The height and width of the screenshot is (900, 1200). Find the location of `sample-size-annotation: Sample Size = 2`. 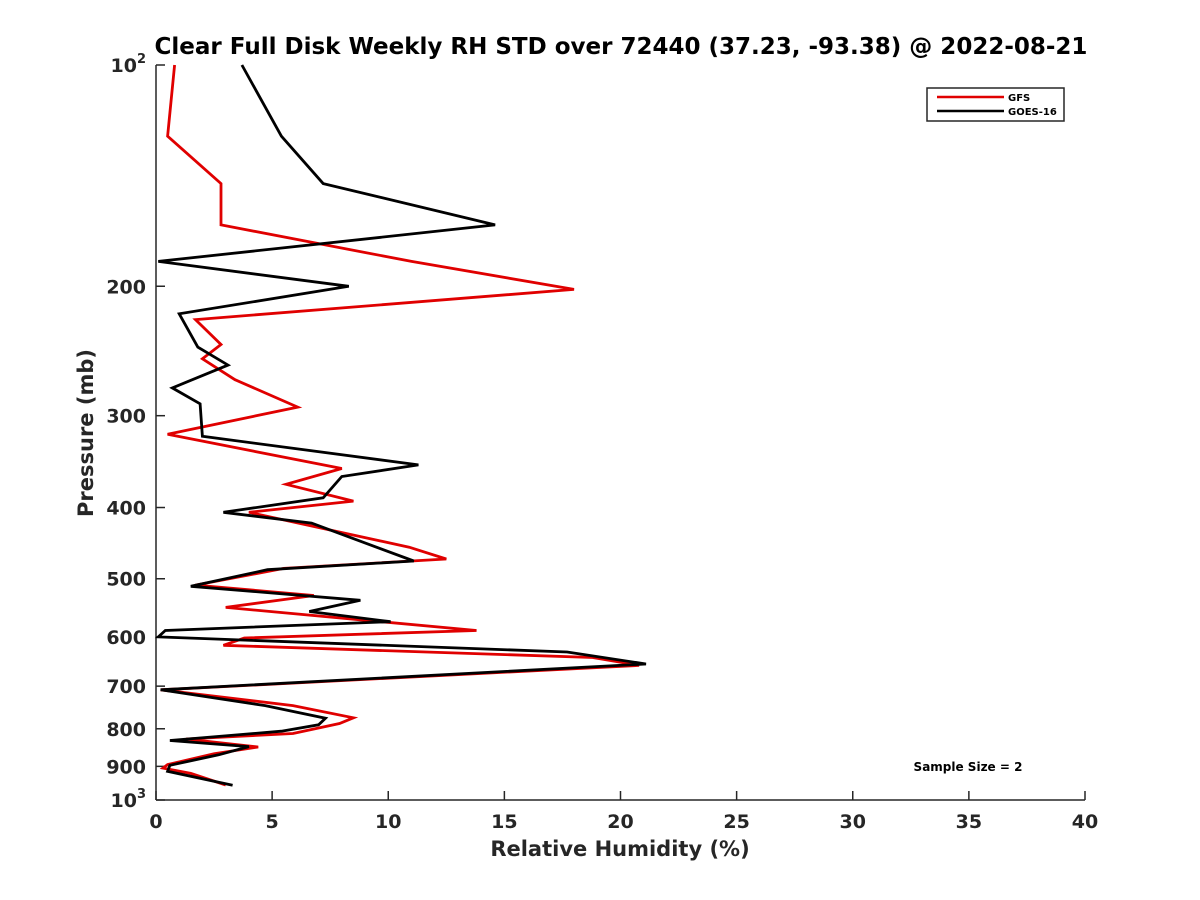

sample-size-annotation: Sample Size = 2 is located at coordinates (968, 767).